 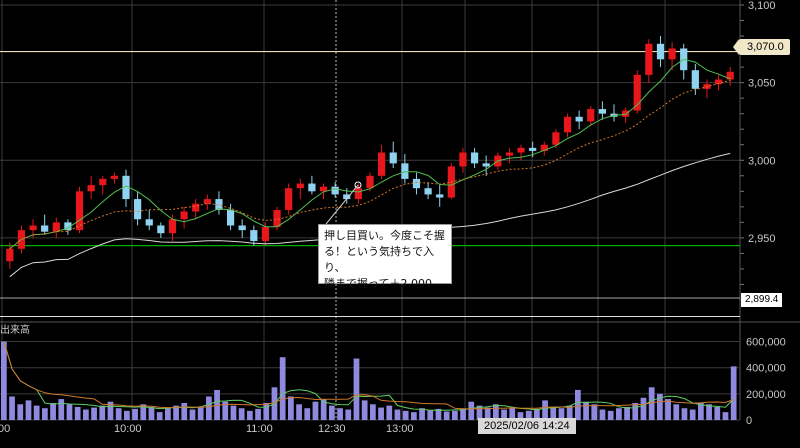 What do you see at coordinates (762, 239) in the screenshot?
I see `price-tick-label: 2,950` at bounding box center [762, 239].